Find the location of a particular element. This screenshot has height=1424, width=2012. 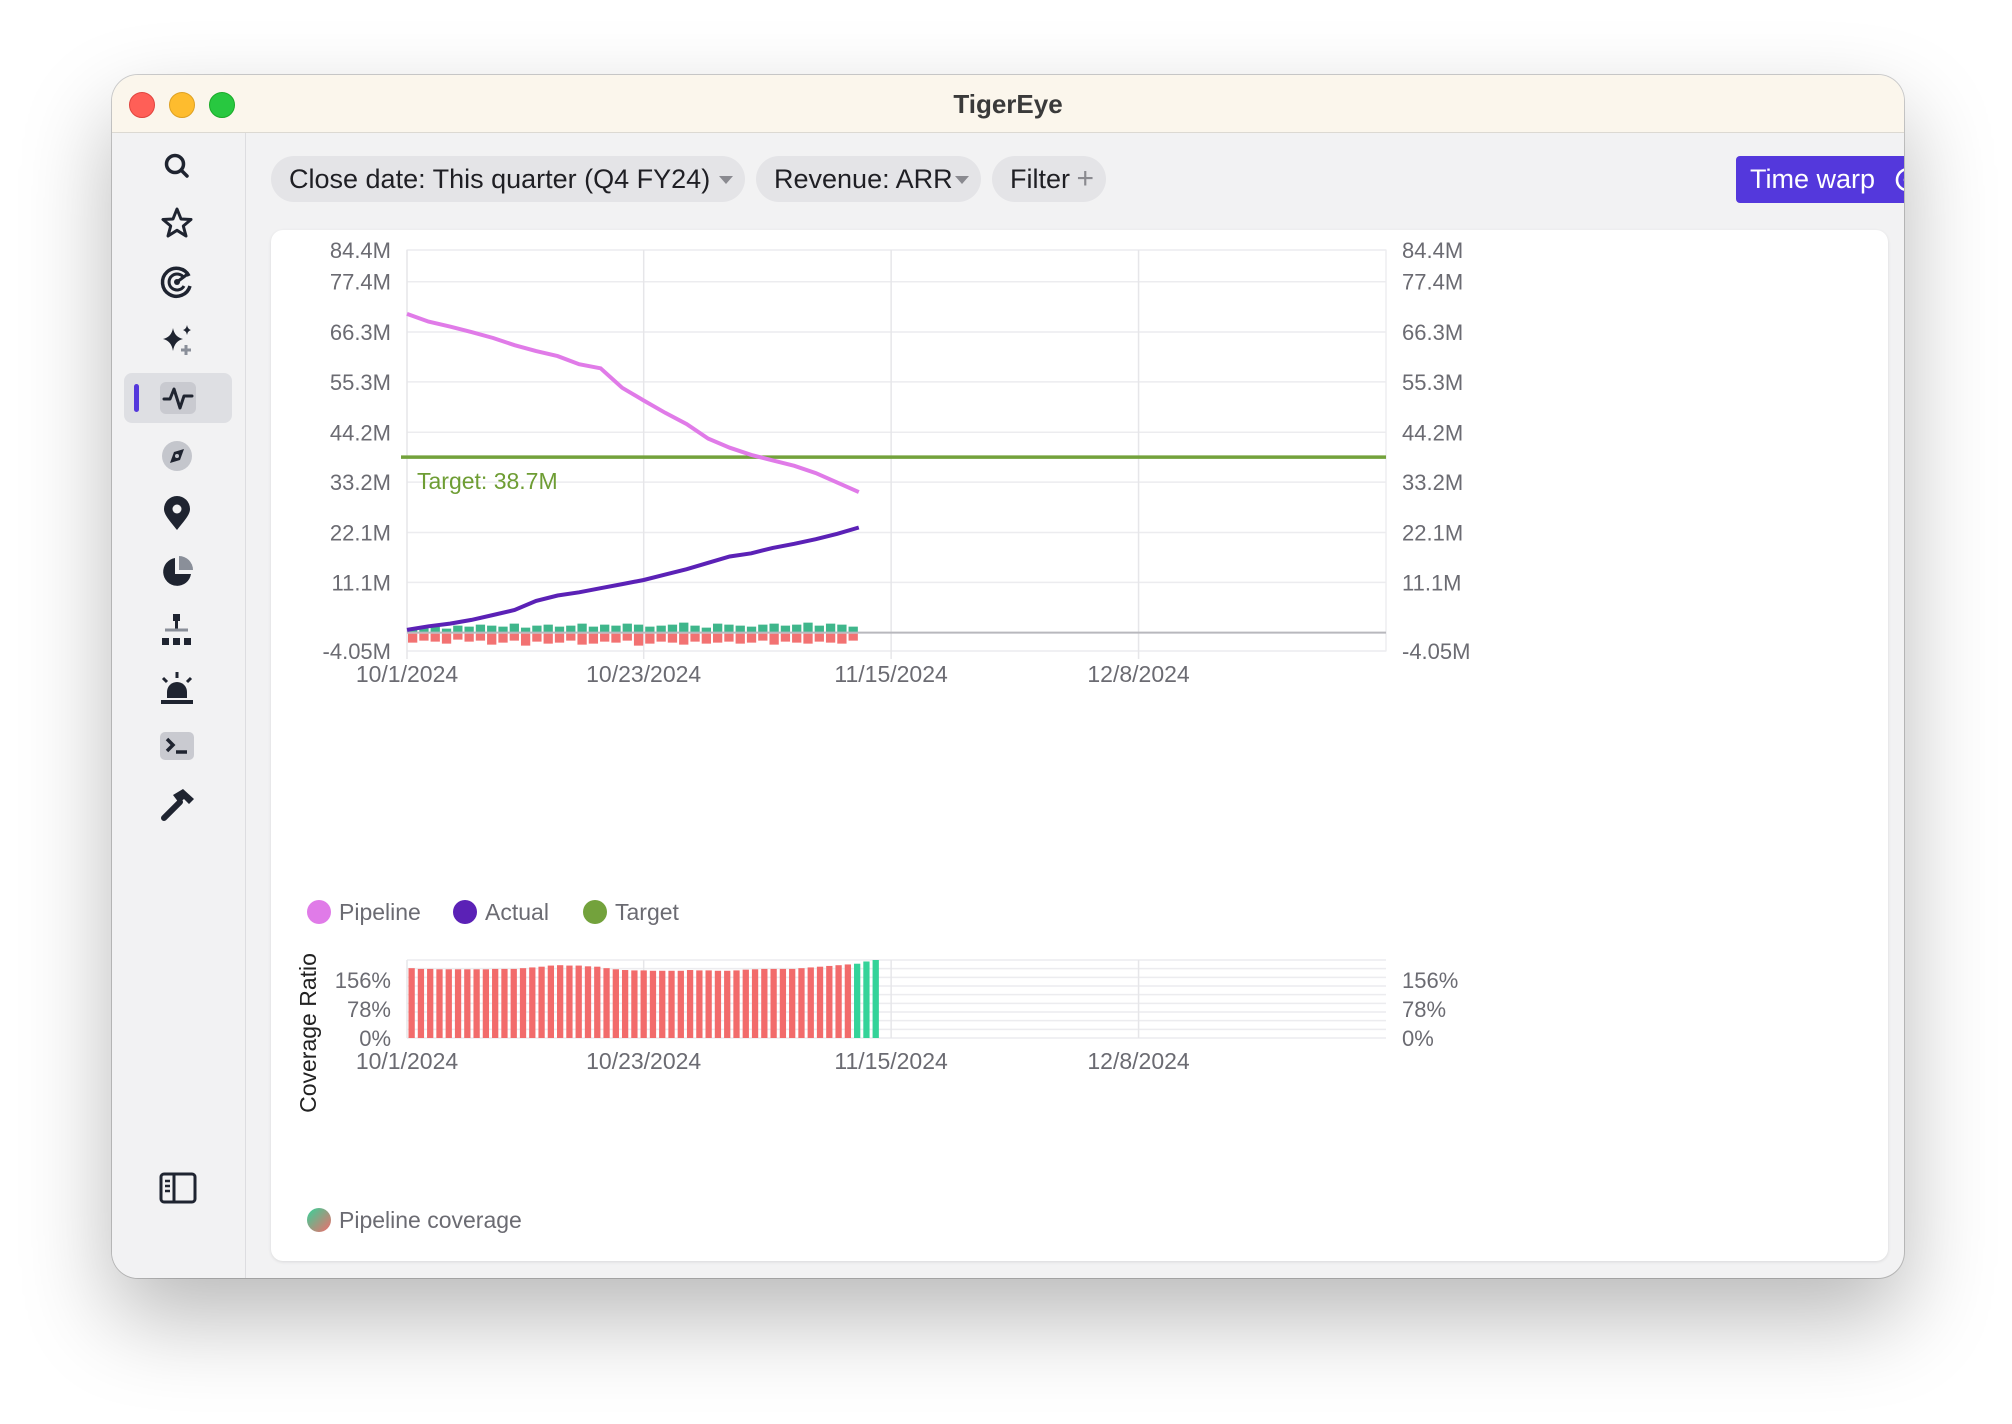

sidebar-item-explore is located at coordinates (178, 456).